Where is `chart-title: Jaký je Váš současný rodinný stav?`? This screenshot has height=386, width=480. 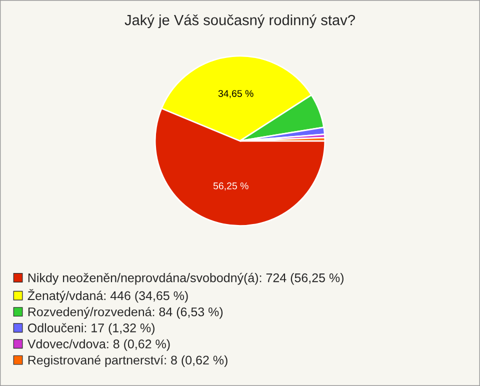 chart-title: Jaký je Váš současný rodinný stav? is located at coordinates (239, 21).